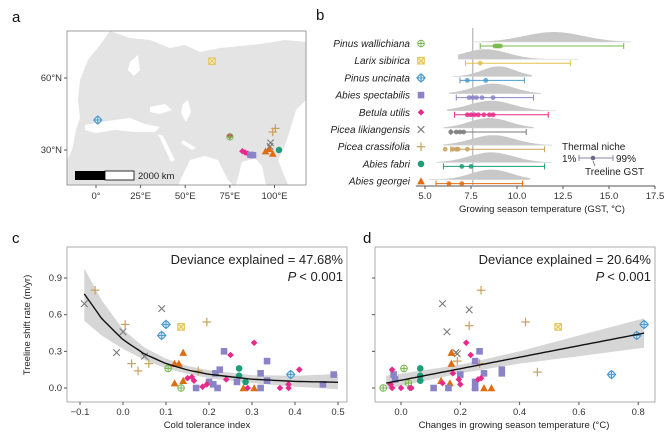  Describe the element at coordinates (594, 147) in the screenshot. I see `legend-title: Thermal niche` at that location.